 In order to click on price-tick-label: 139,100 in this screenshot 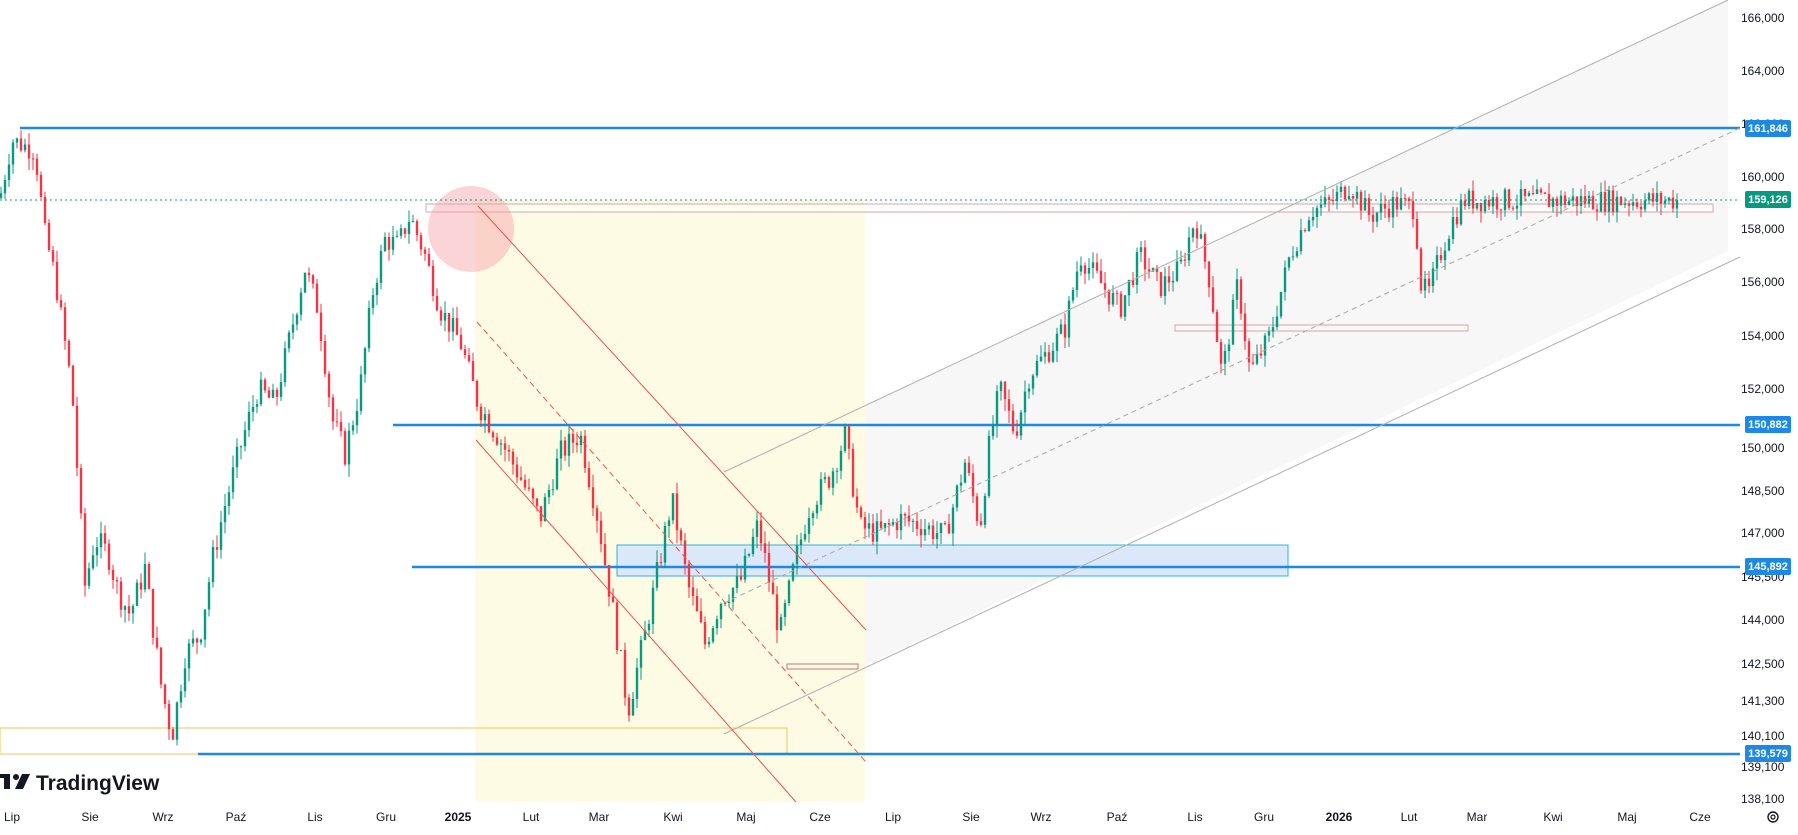, I will do `click(1763, 767)`.